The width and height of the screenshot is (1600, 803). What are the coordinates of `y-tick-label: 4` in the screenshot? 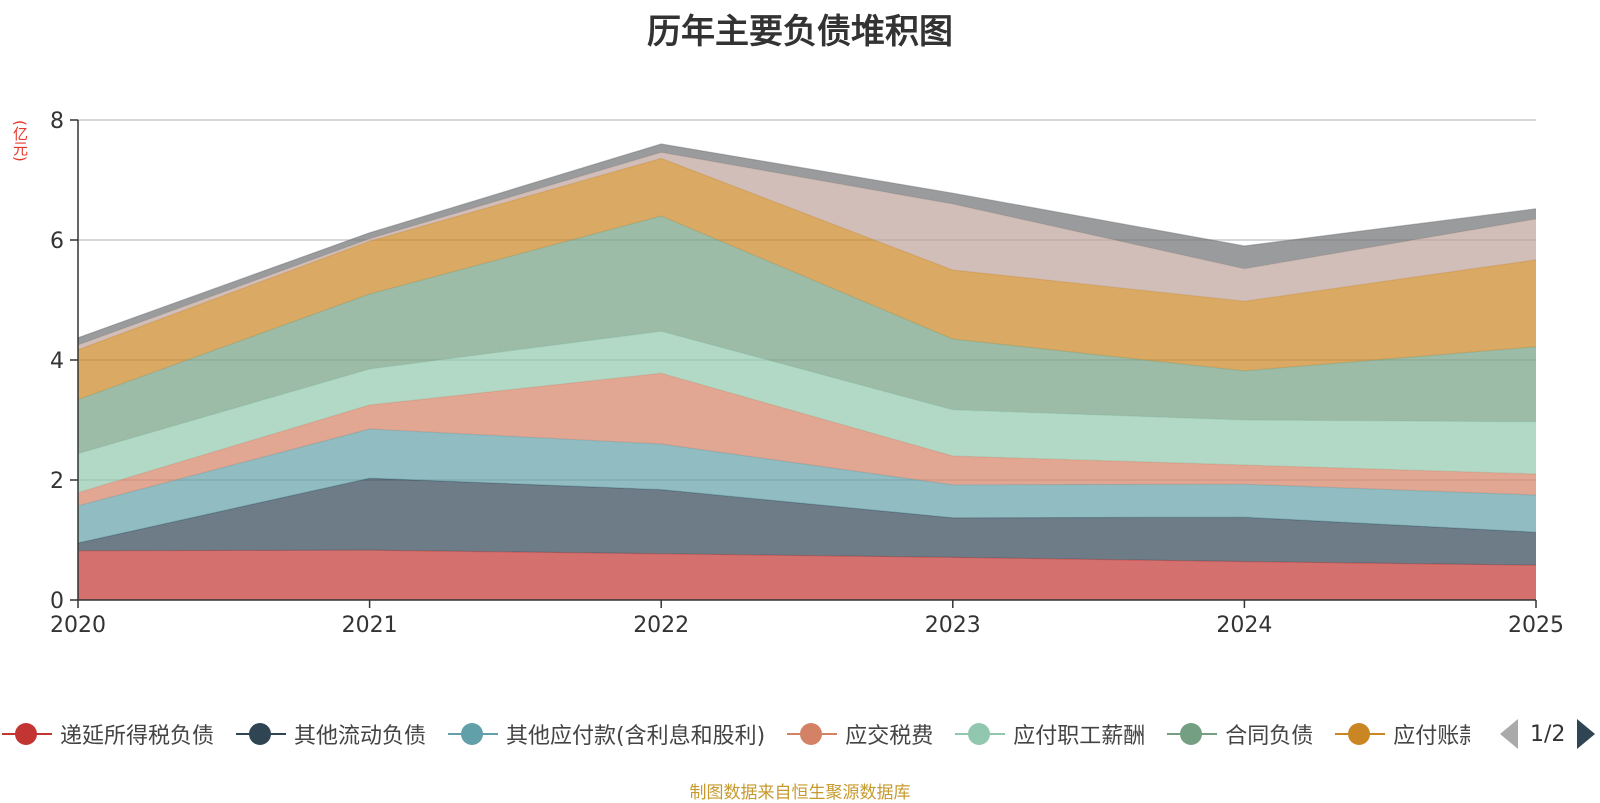 It's located at (57, 361).